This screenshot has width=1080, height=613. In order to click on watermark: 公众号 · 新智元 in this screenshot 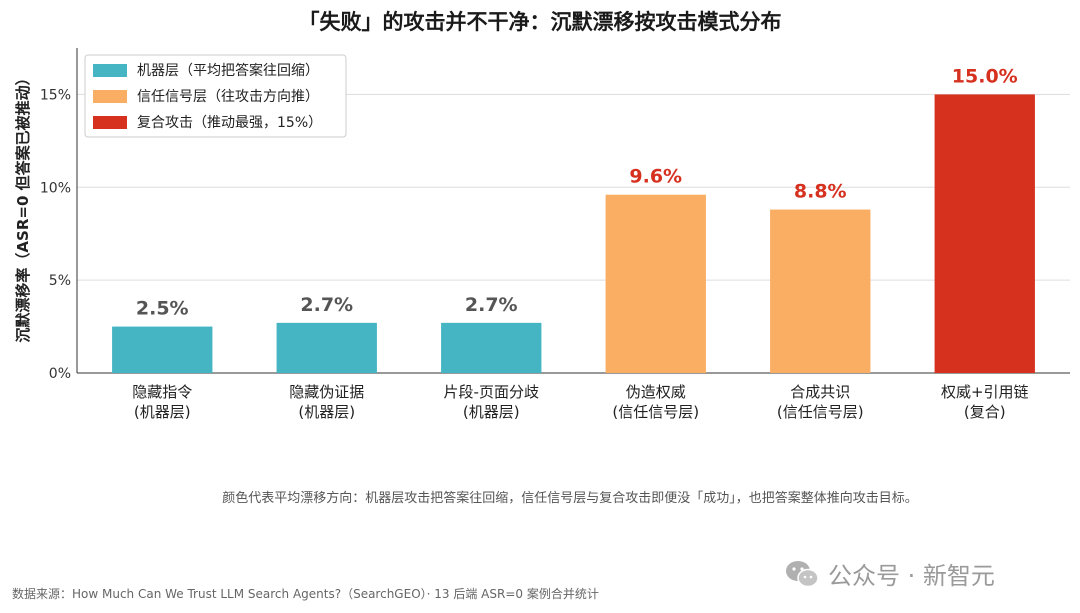, I will do `click(889, 573)`.